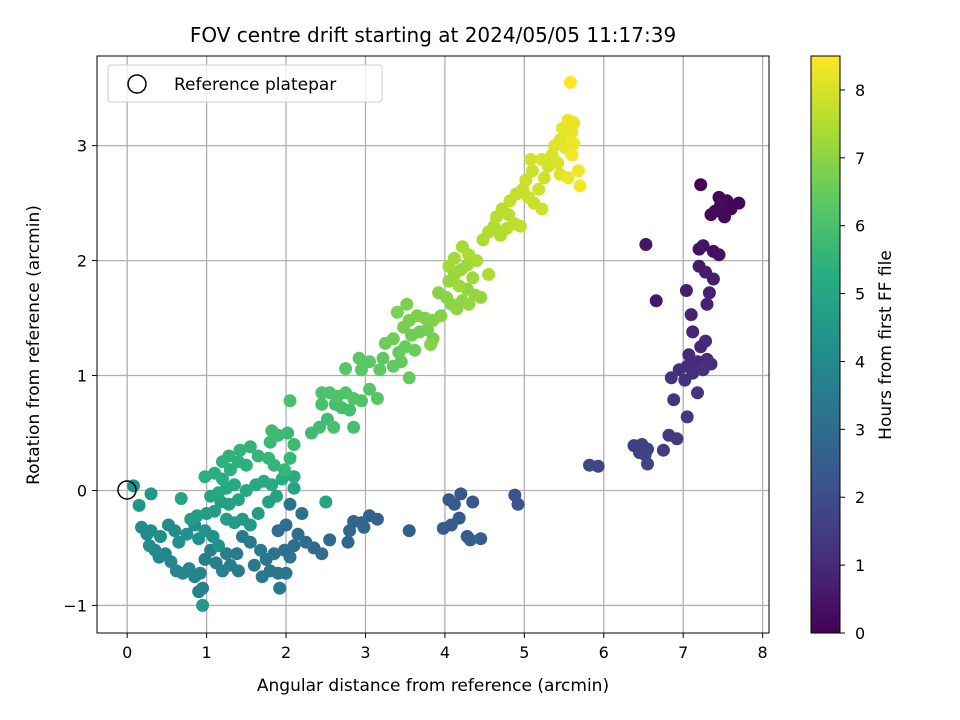 The height and width of the screenshot is (720, 960). Describe the element at coordinates (886, 345) in the screenshot. I see `colorbar-label: Hours from first FF file` at that location.